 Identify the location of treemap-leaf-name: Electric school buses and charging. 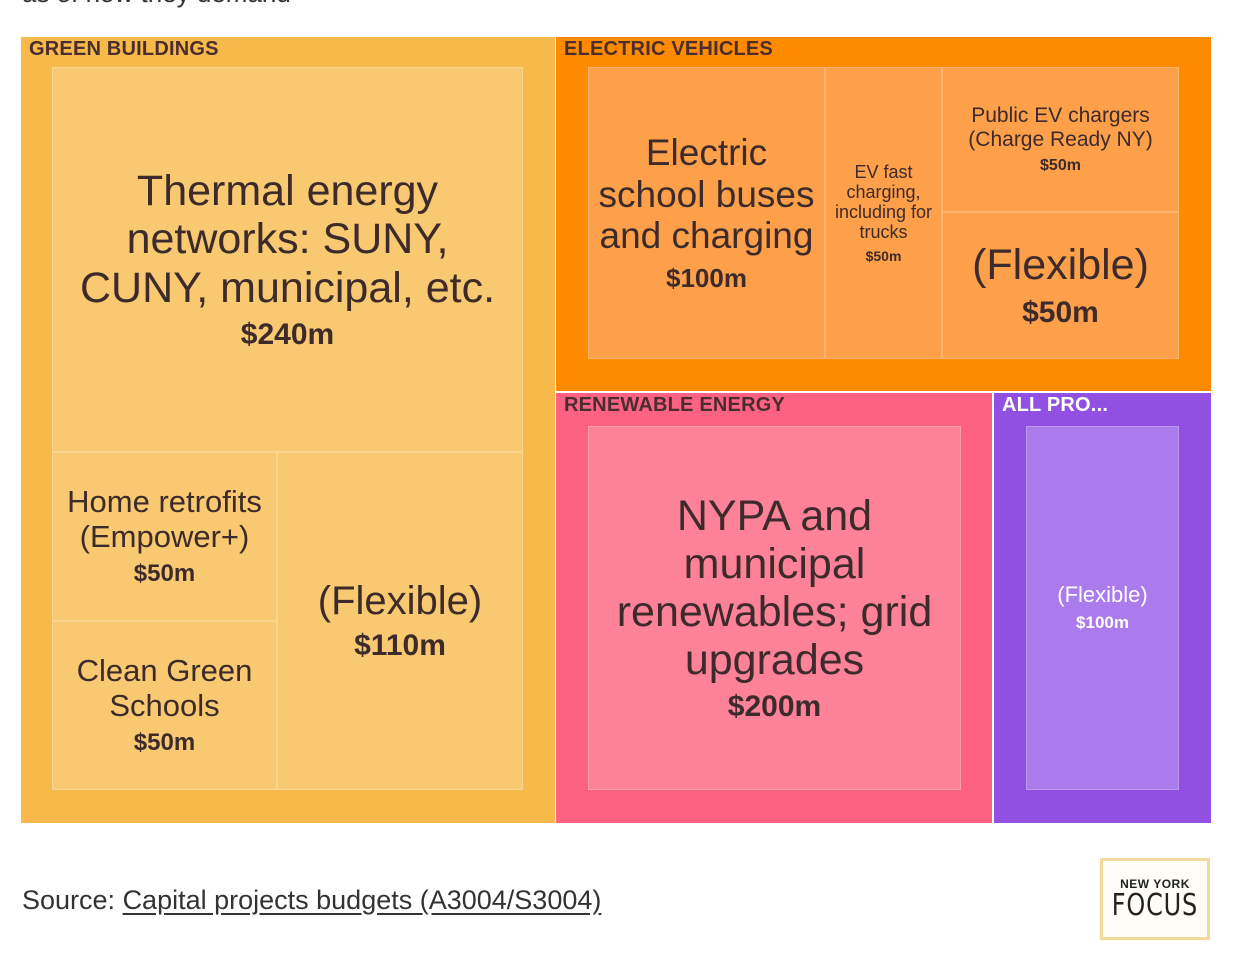
(706, 194).